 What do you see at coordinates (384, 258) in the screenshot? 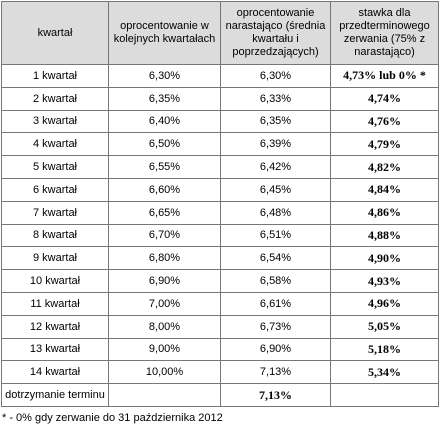
I see `early-rate: 4,90%` at bounding box center [384, 258].